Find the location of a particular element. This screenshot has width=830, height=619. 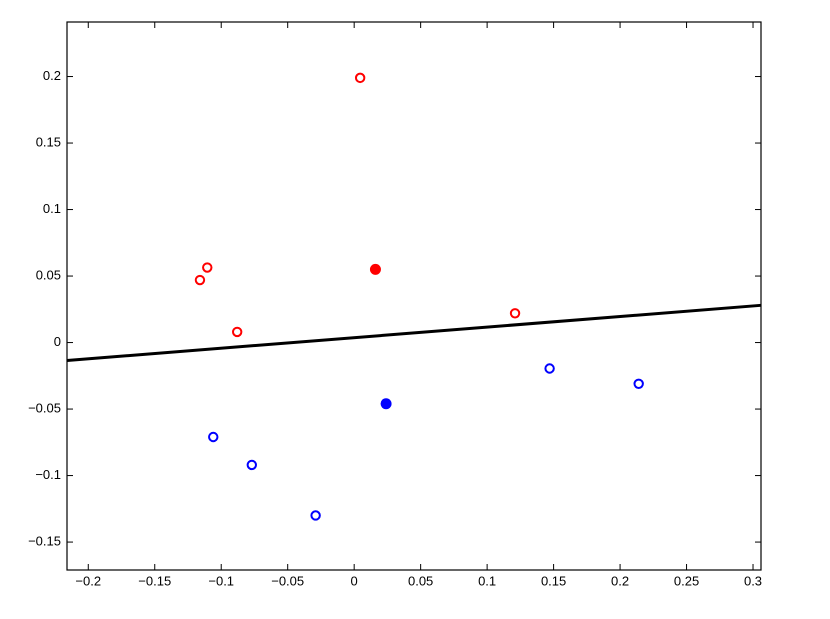

y-tick-label: 0 is located at coordinates (57, 341).